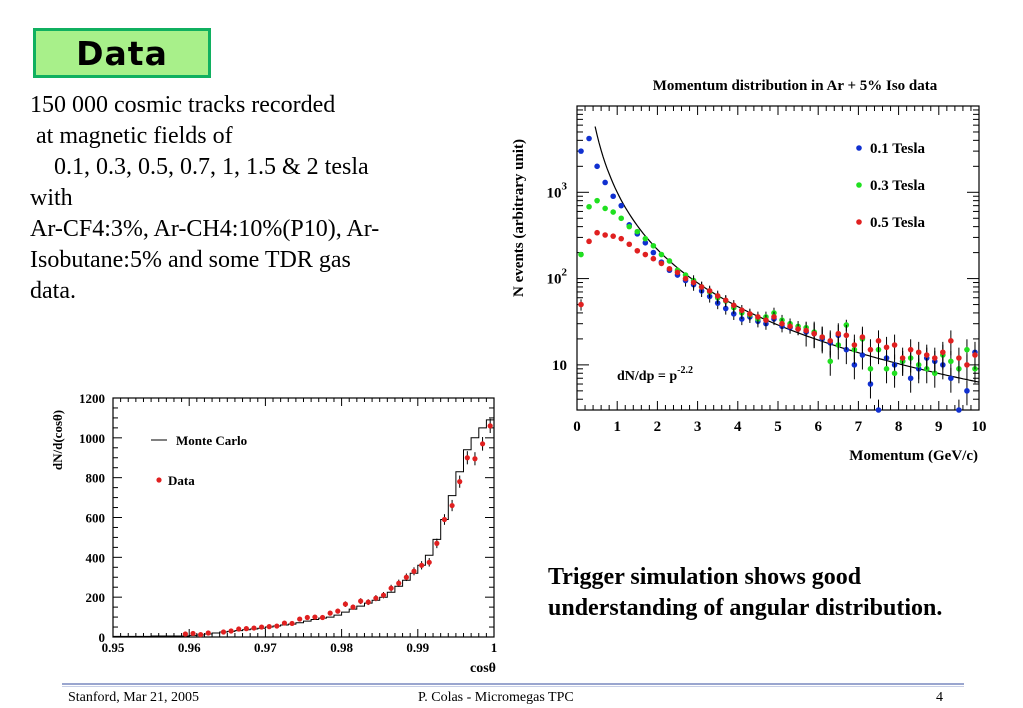 The width and height of the screenshot is (1023, 708). Describe the element at coordinates (96, 478) in the screenshot. I see `y-tick-label: 800` at that location.